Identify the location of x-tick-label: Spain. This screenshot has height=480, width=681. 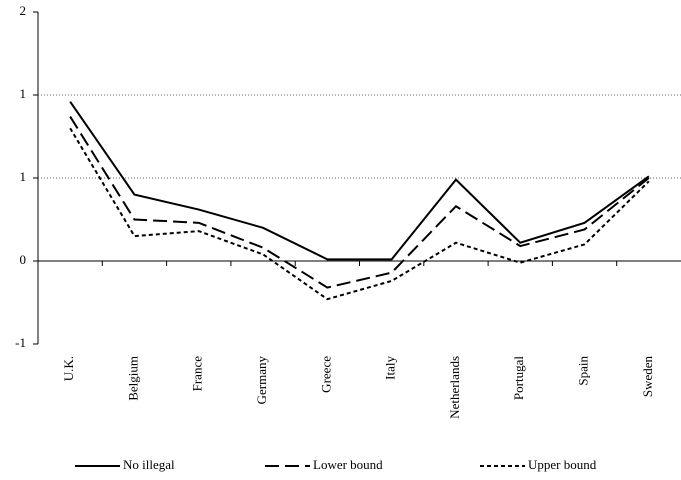
(583, 371).